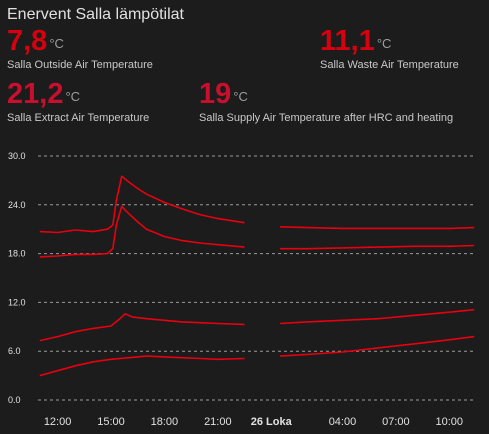  What do you see at coordinates (78, 118) in the screenshot?
I see `extract-temperature-label: Salla Extract Air Temperature` at bounding box center [78, 118].